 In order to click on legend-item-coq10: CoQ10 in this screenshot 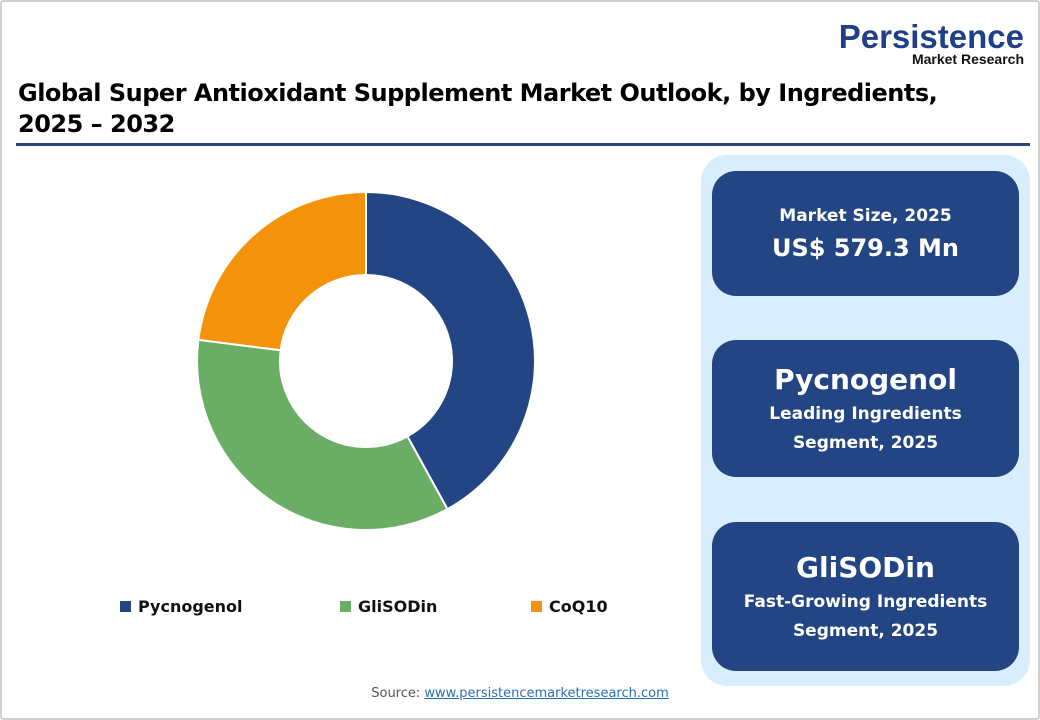, I will do `click(569, 606)`.